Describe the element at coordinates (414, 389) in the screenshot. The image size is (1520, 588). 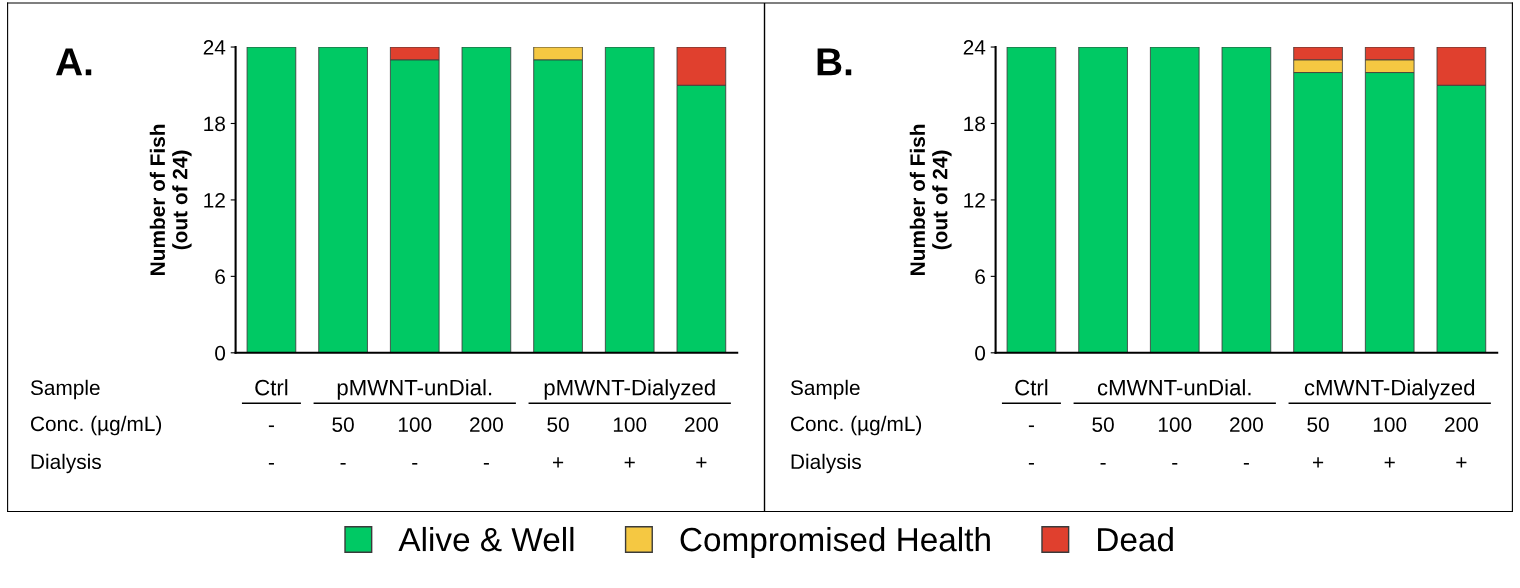
I see `text: pMWNT-unDial.` at that location.